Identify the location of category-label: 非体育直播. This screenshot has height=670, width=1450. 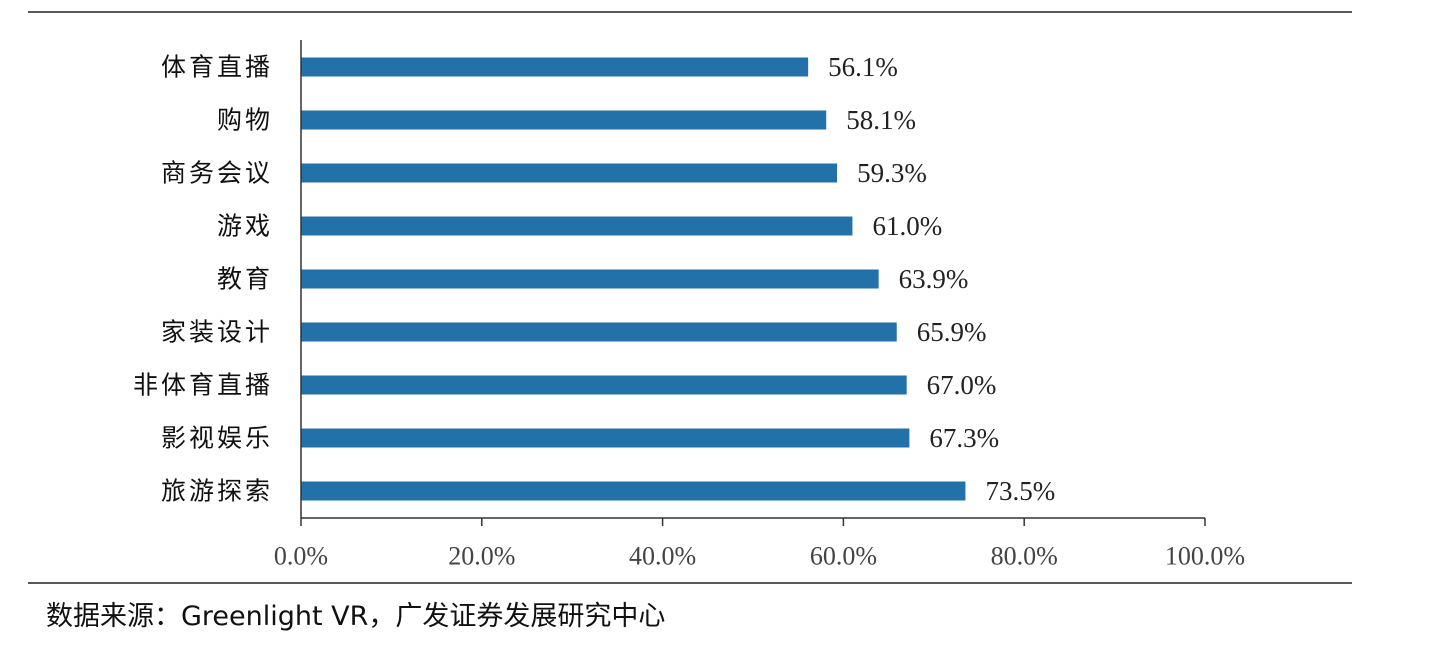
(203, 385).